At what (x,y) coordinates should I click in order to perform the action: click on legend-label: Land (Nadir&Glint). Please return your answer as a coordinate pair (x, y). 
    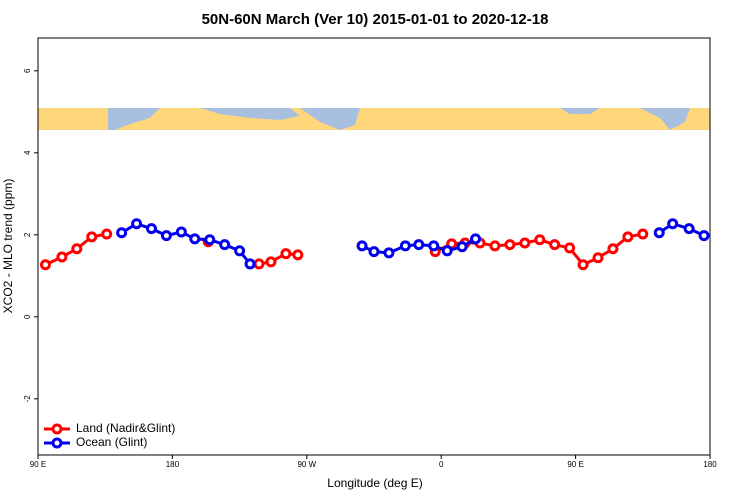
    Looking at the image, I should click on (125, 428).